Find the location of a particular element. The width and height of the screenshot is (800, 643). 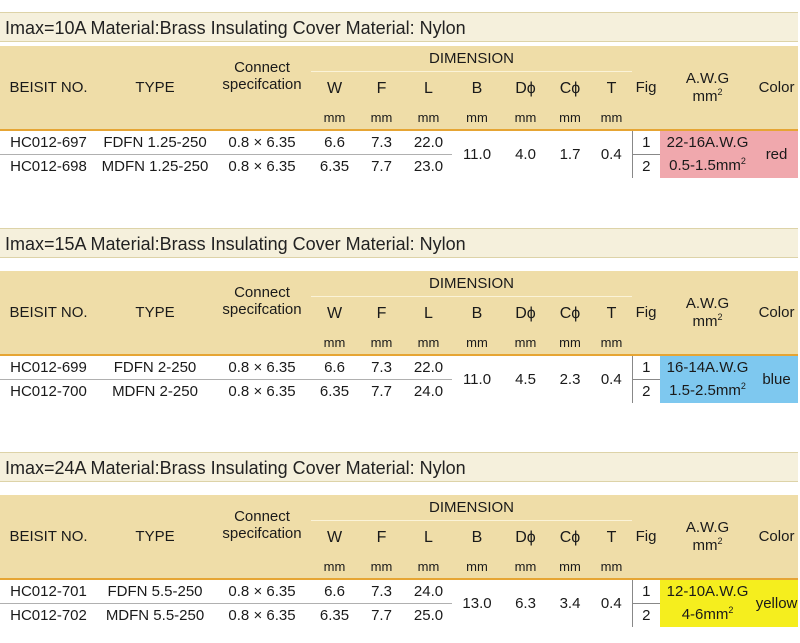

cell-type: FDFN 2-250 is located at coordinates (155, 367).